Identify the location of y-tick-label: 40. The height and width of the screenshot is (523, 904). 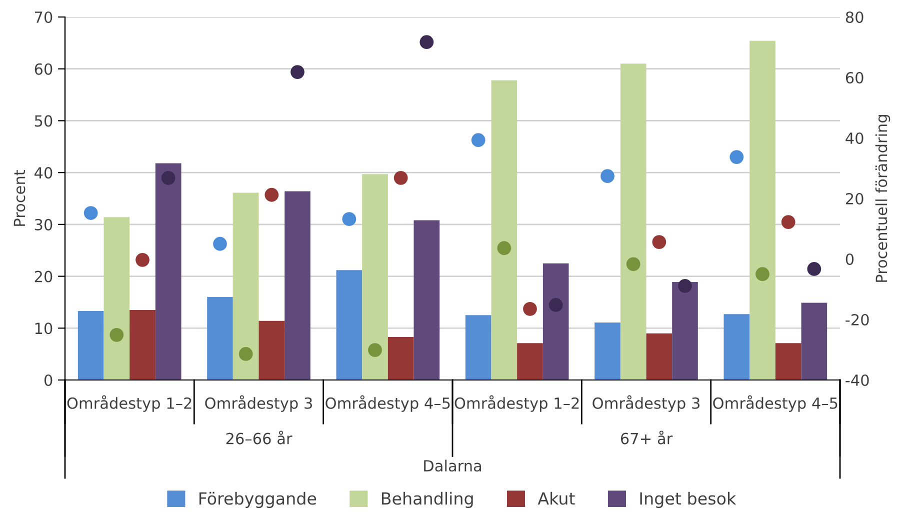
(43, 173).